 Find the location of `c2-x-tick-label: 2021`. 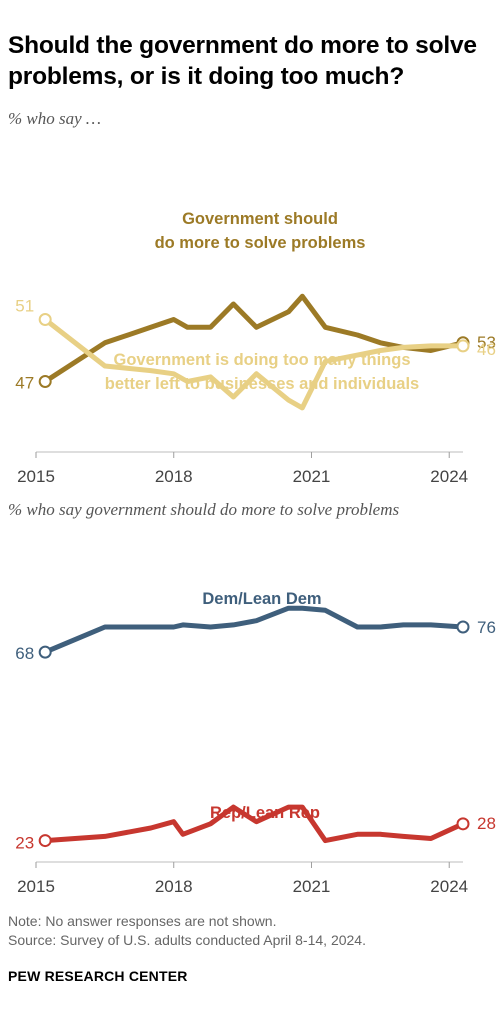

c2-x-tick-label: 2021 is located at coordinates (312, 886).